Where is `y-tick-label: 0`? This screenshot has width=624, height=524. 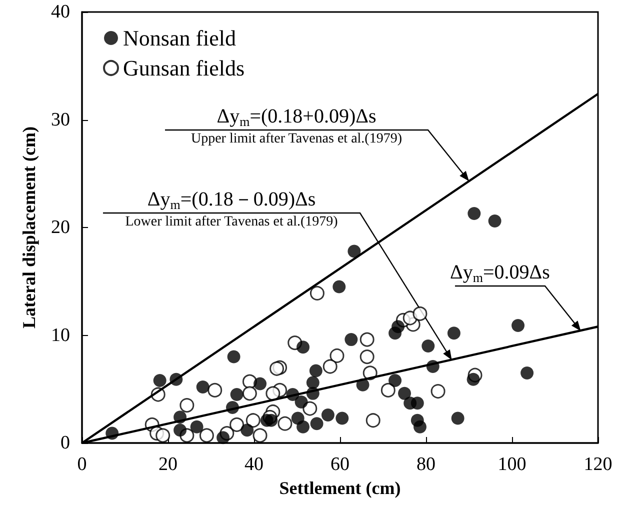 y-tick-label: 0 is located at coordinates (65, 443).